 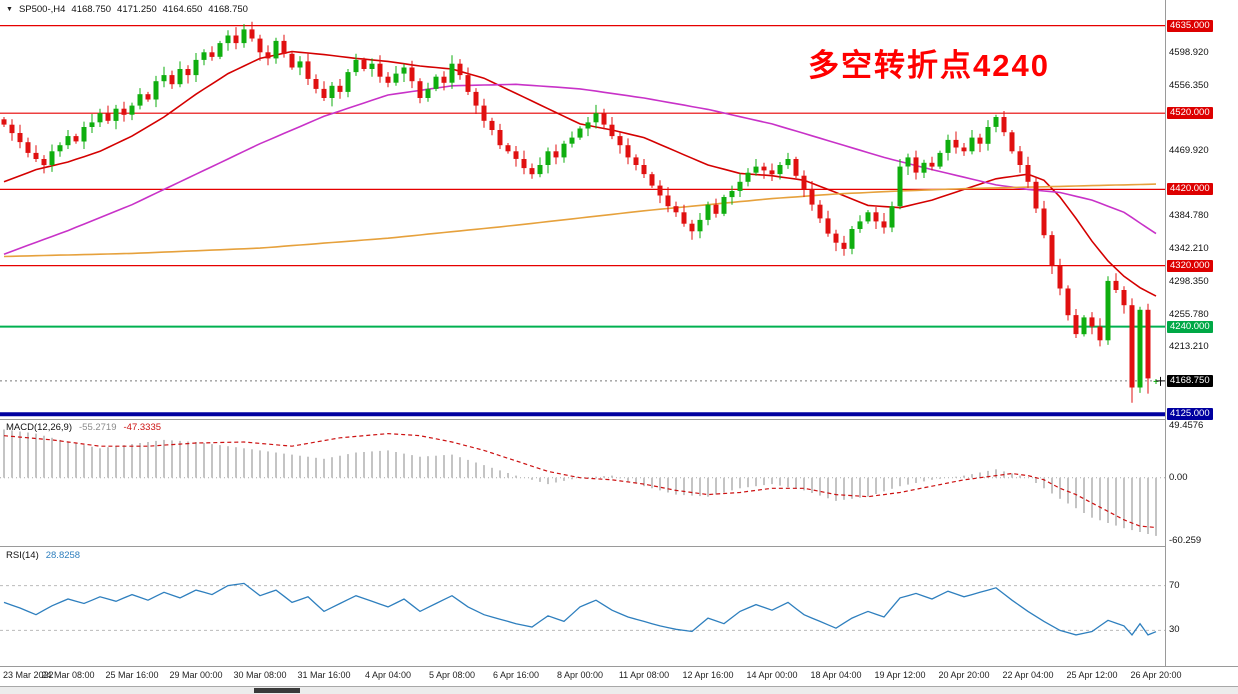 What do you see at coordinates (9, 9) in the screenshot?
I see `collapse-quotes-icon: ▼` at bounding box center [9, 9].